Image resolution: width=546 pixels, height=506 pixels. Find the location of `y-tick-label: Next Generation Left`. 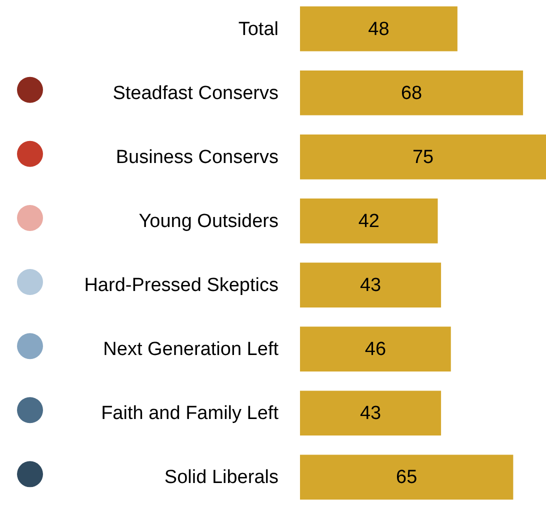

y-tick-label: Next Generation Left is located at coordinates (191, 349).